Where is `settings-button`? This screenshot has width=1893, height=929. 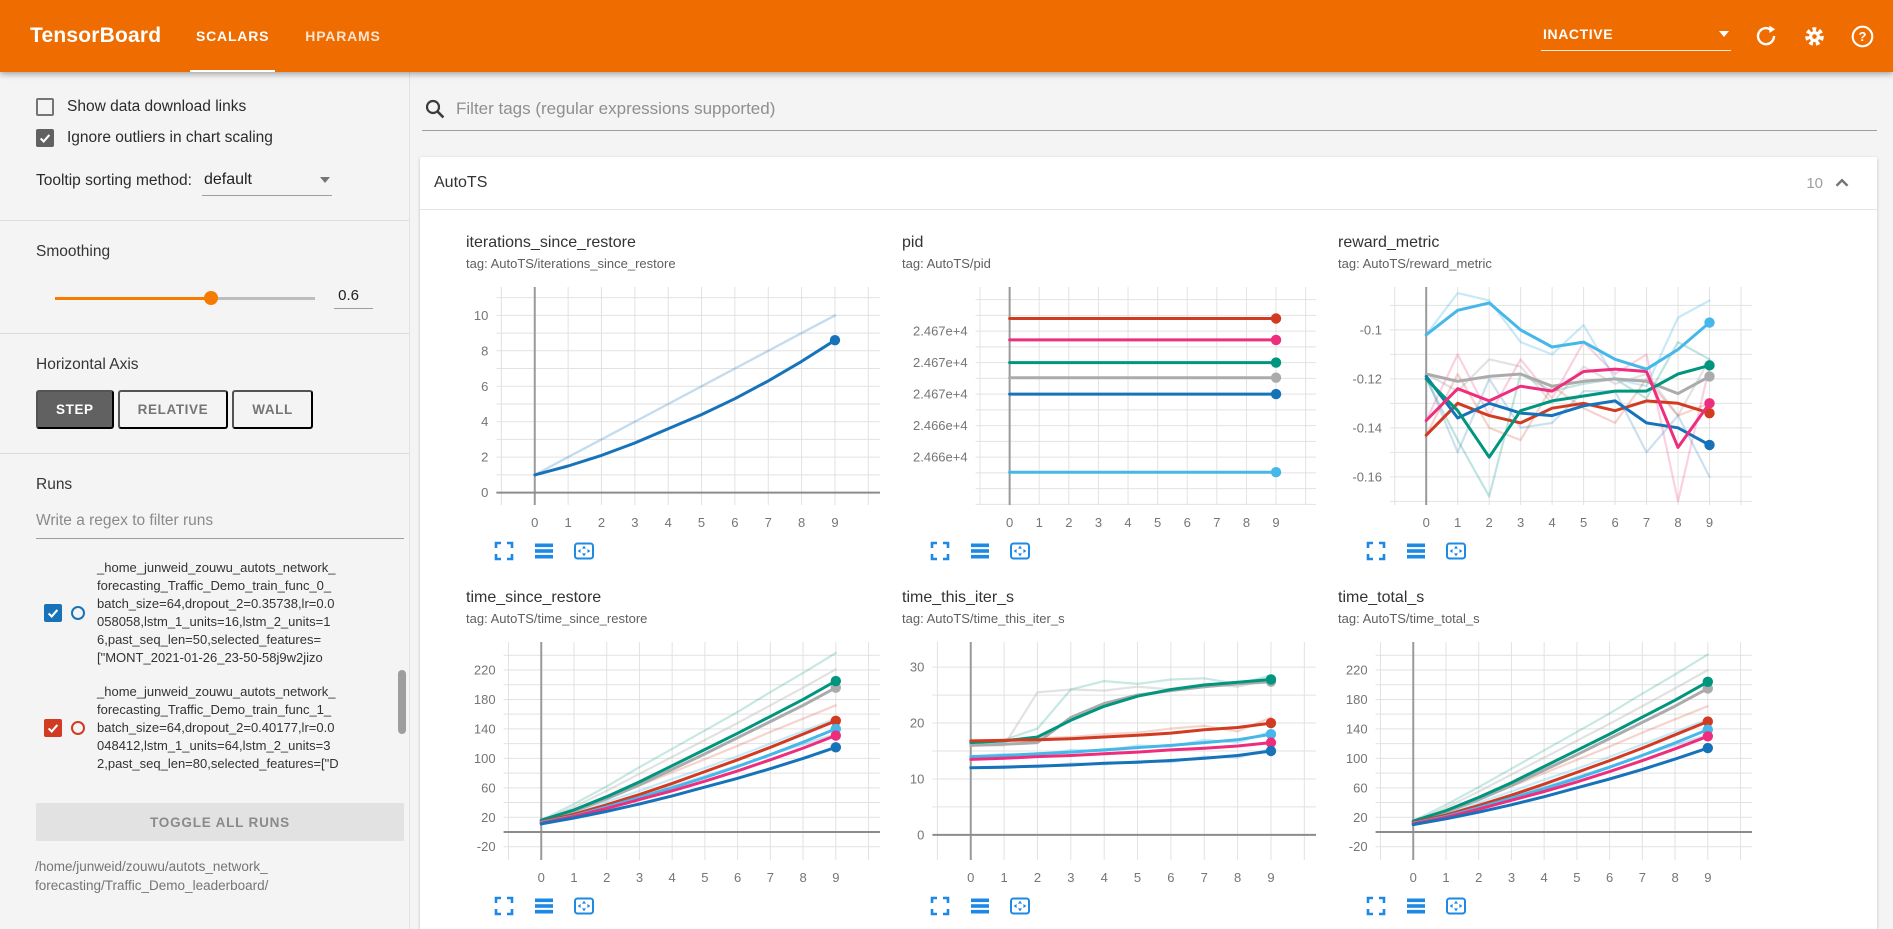 settings-button is located at coordinates (1814, 36).